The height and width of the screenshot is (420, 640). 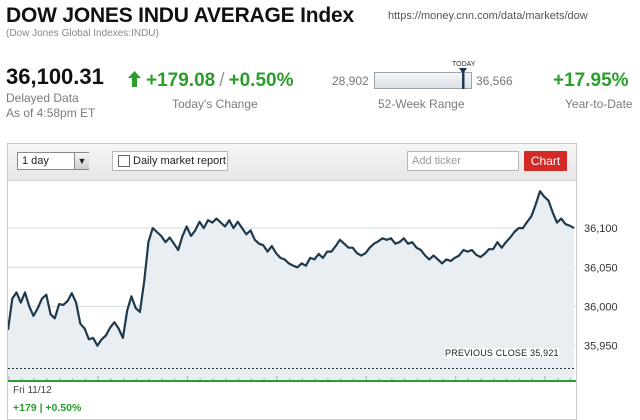 What do you see at coordinates (51, 113) in the screenshot?
I see `as-of-time: As of 4:58pm ET` at bounding box center [51, 113].